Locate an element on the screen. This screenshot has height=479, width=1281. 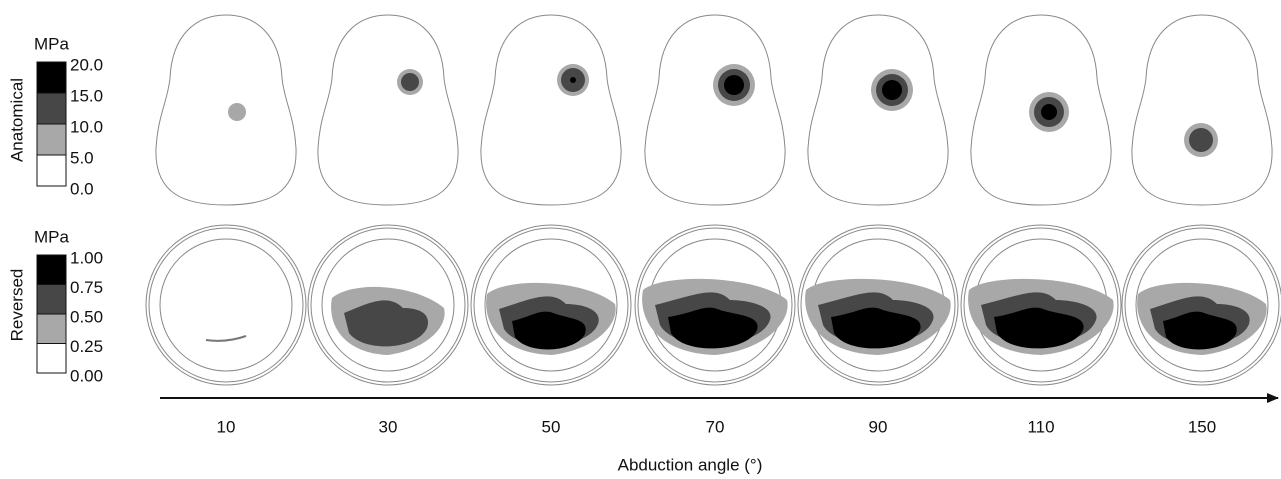
legend-tick-label: 15.0 is located at coordinates (86, 95).